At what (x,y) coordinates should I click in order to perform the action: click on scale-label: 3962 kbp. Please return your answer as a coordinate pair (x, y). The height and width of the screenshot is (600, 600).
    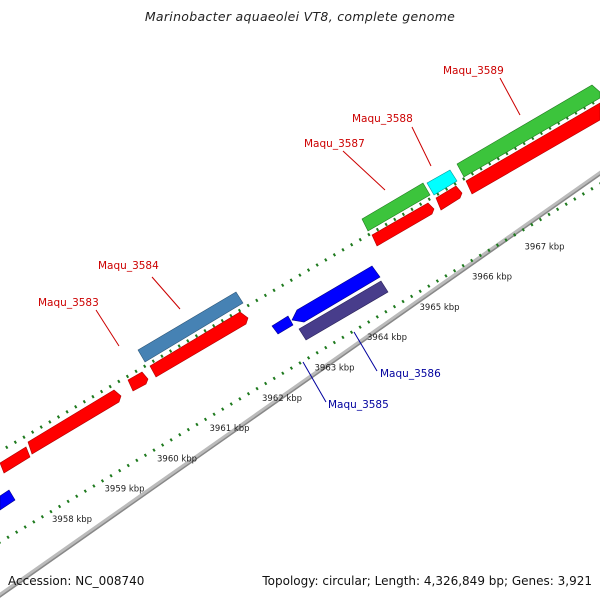
    Looking at the image, I should click on (282, 399).